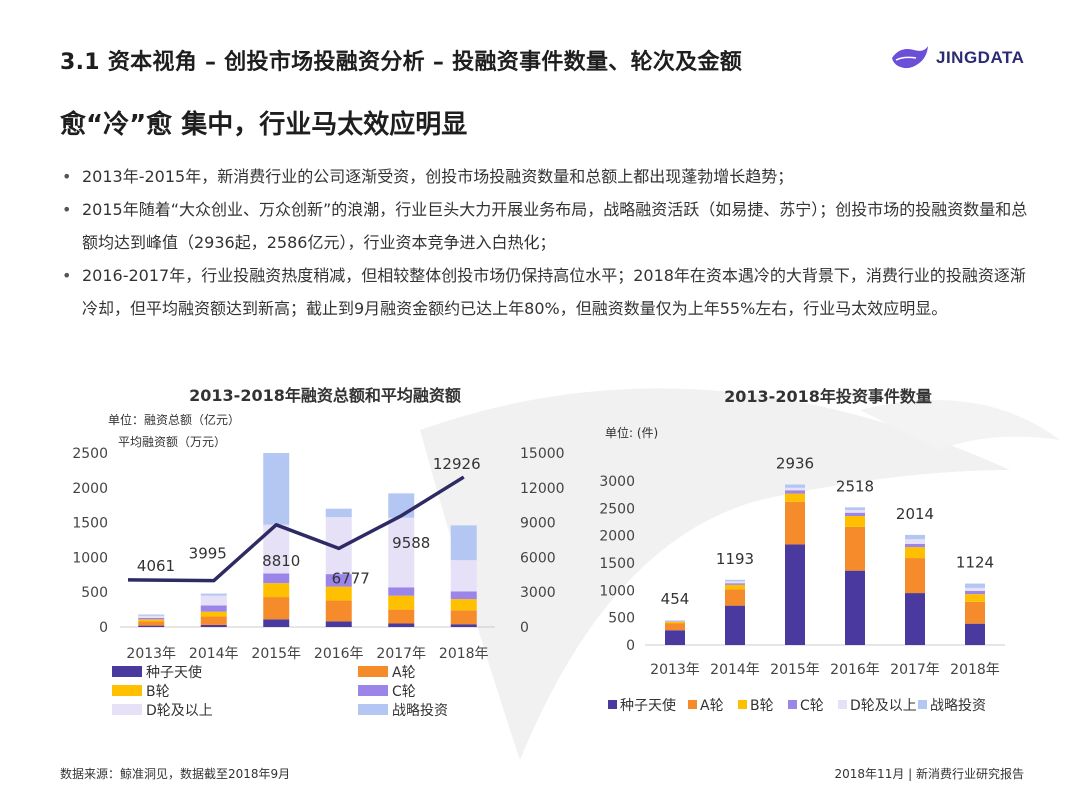 The width and height of the screenshot is (1080, 810). Describe the element at coordinates (630, 646) in the screenshot. I see `chart2-ytick: 0` at that location.